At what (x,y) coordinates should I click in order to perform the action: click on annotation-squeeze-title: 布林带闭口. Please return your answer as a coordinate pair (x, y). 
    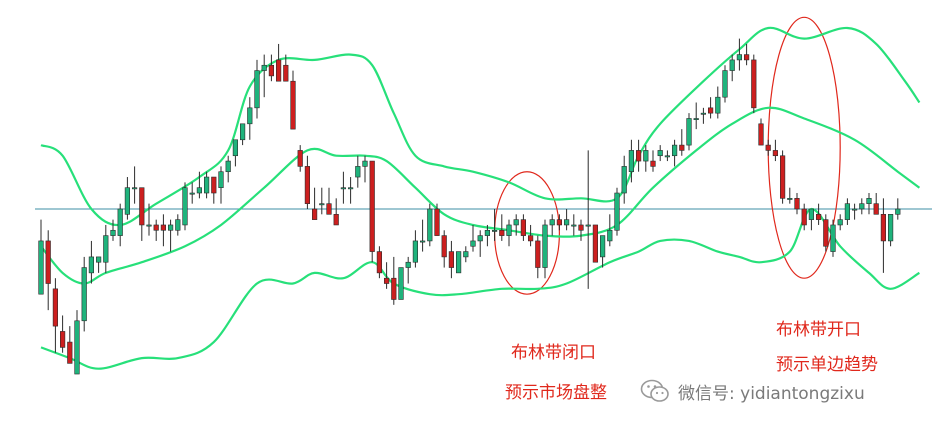
    Looking at the image, I should click on (553, 353).